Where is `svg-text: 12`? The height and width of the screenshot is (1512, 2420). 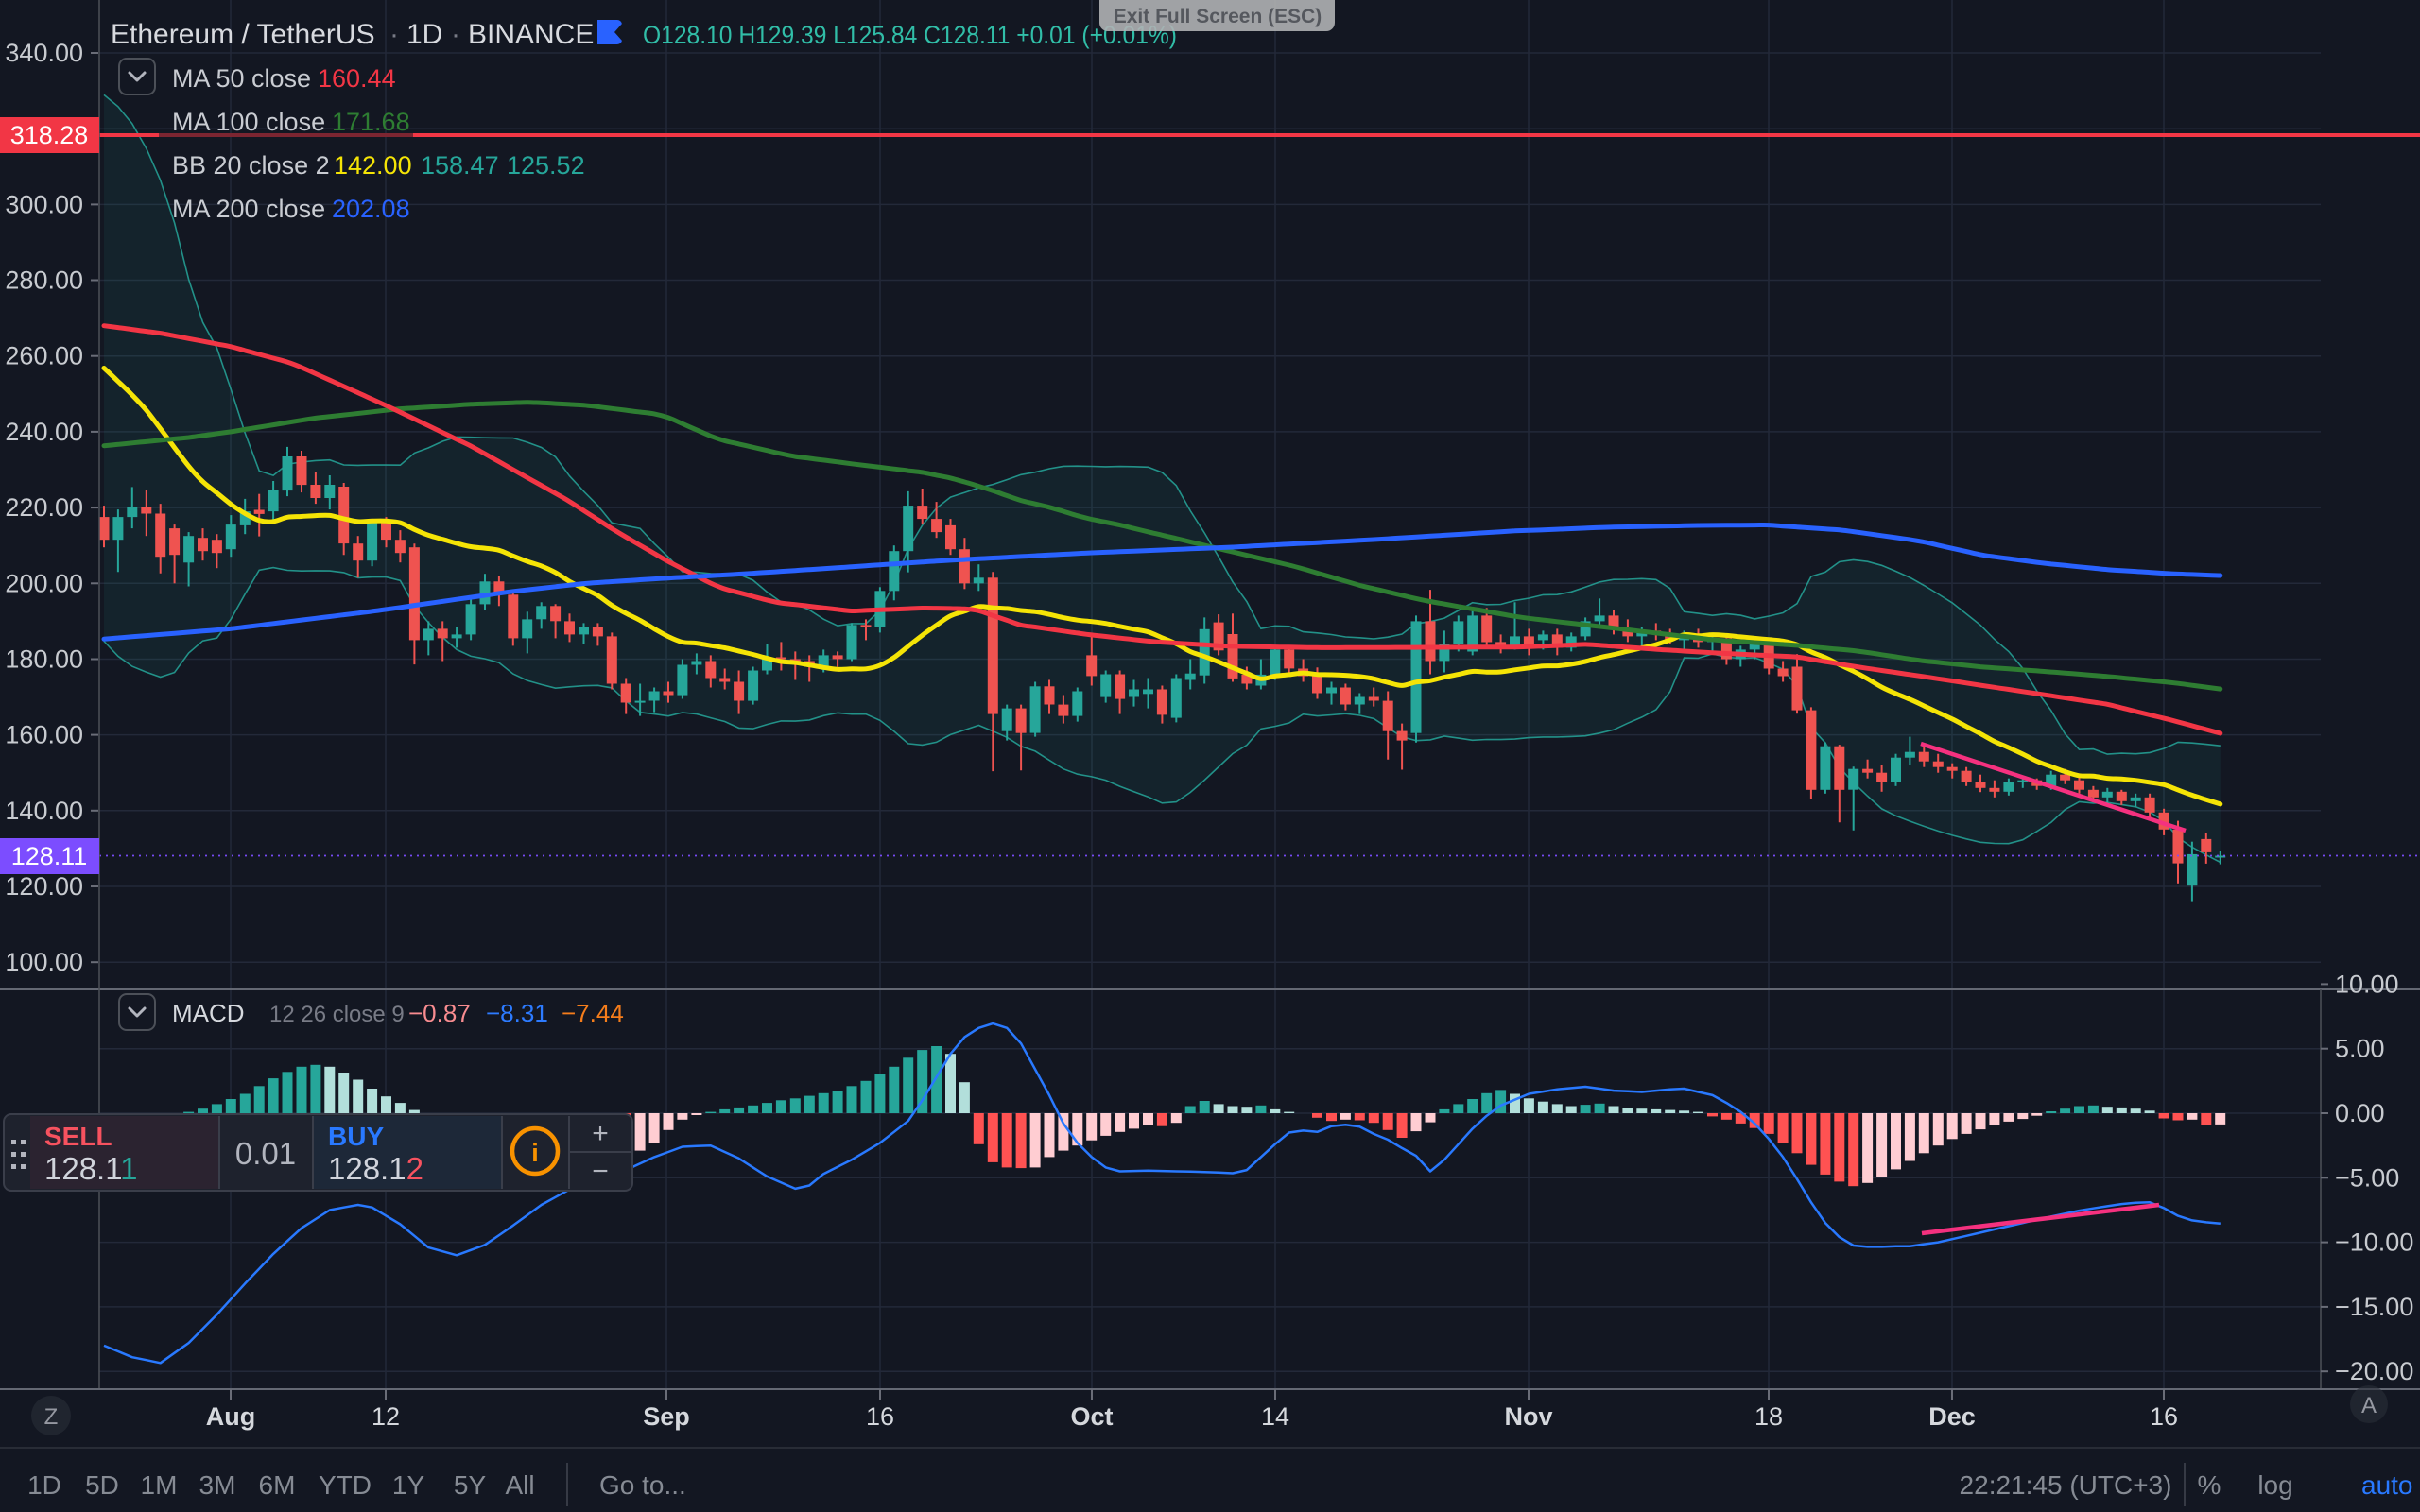
svg-text: 12 is located at coordinates (386, 1416).